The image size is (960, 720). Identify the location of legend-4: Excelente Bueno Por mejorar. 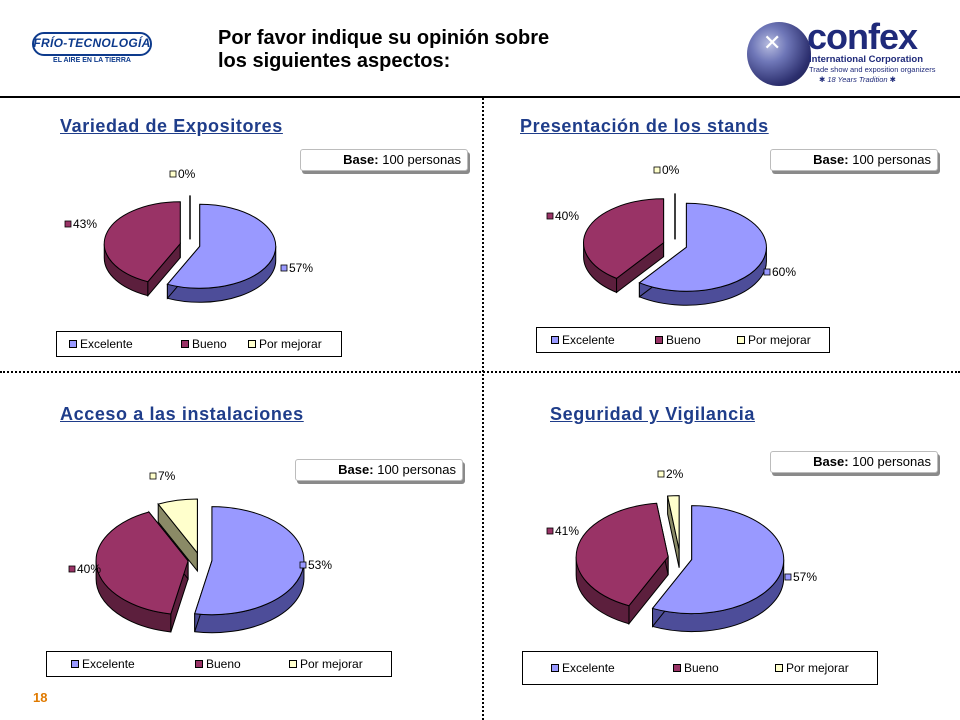
(700, 668).